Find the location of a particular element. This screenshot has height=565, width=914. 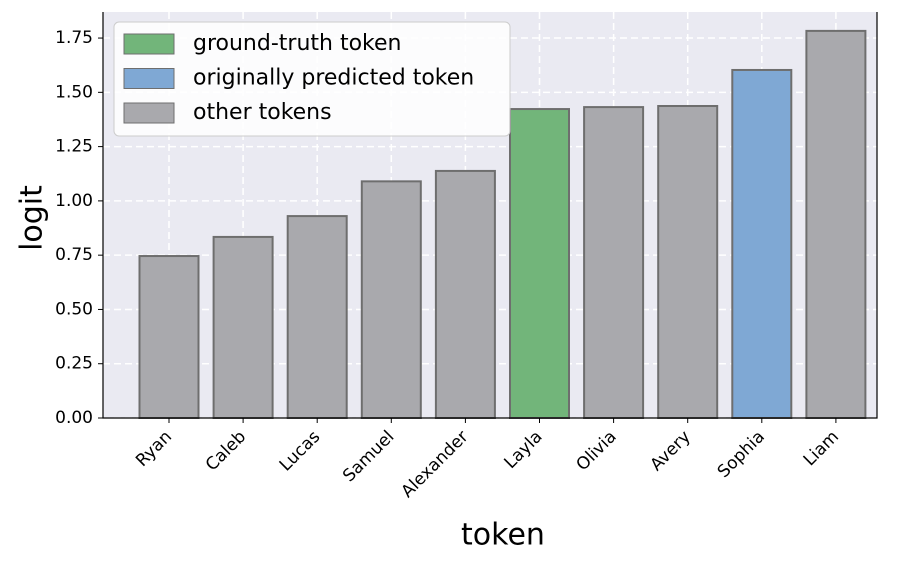

x-tick-label: Layla is located at coordinates (524, 450).